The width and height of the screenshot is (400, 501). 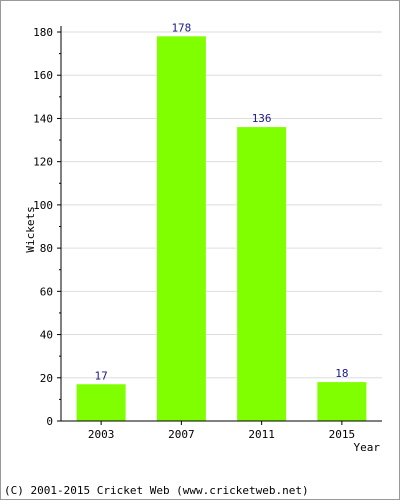 What do you see at coordinates (342, 401) in the screenshot?
I see `bar-2015` at bounding box center [342, 401].